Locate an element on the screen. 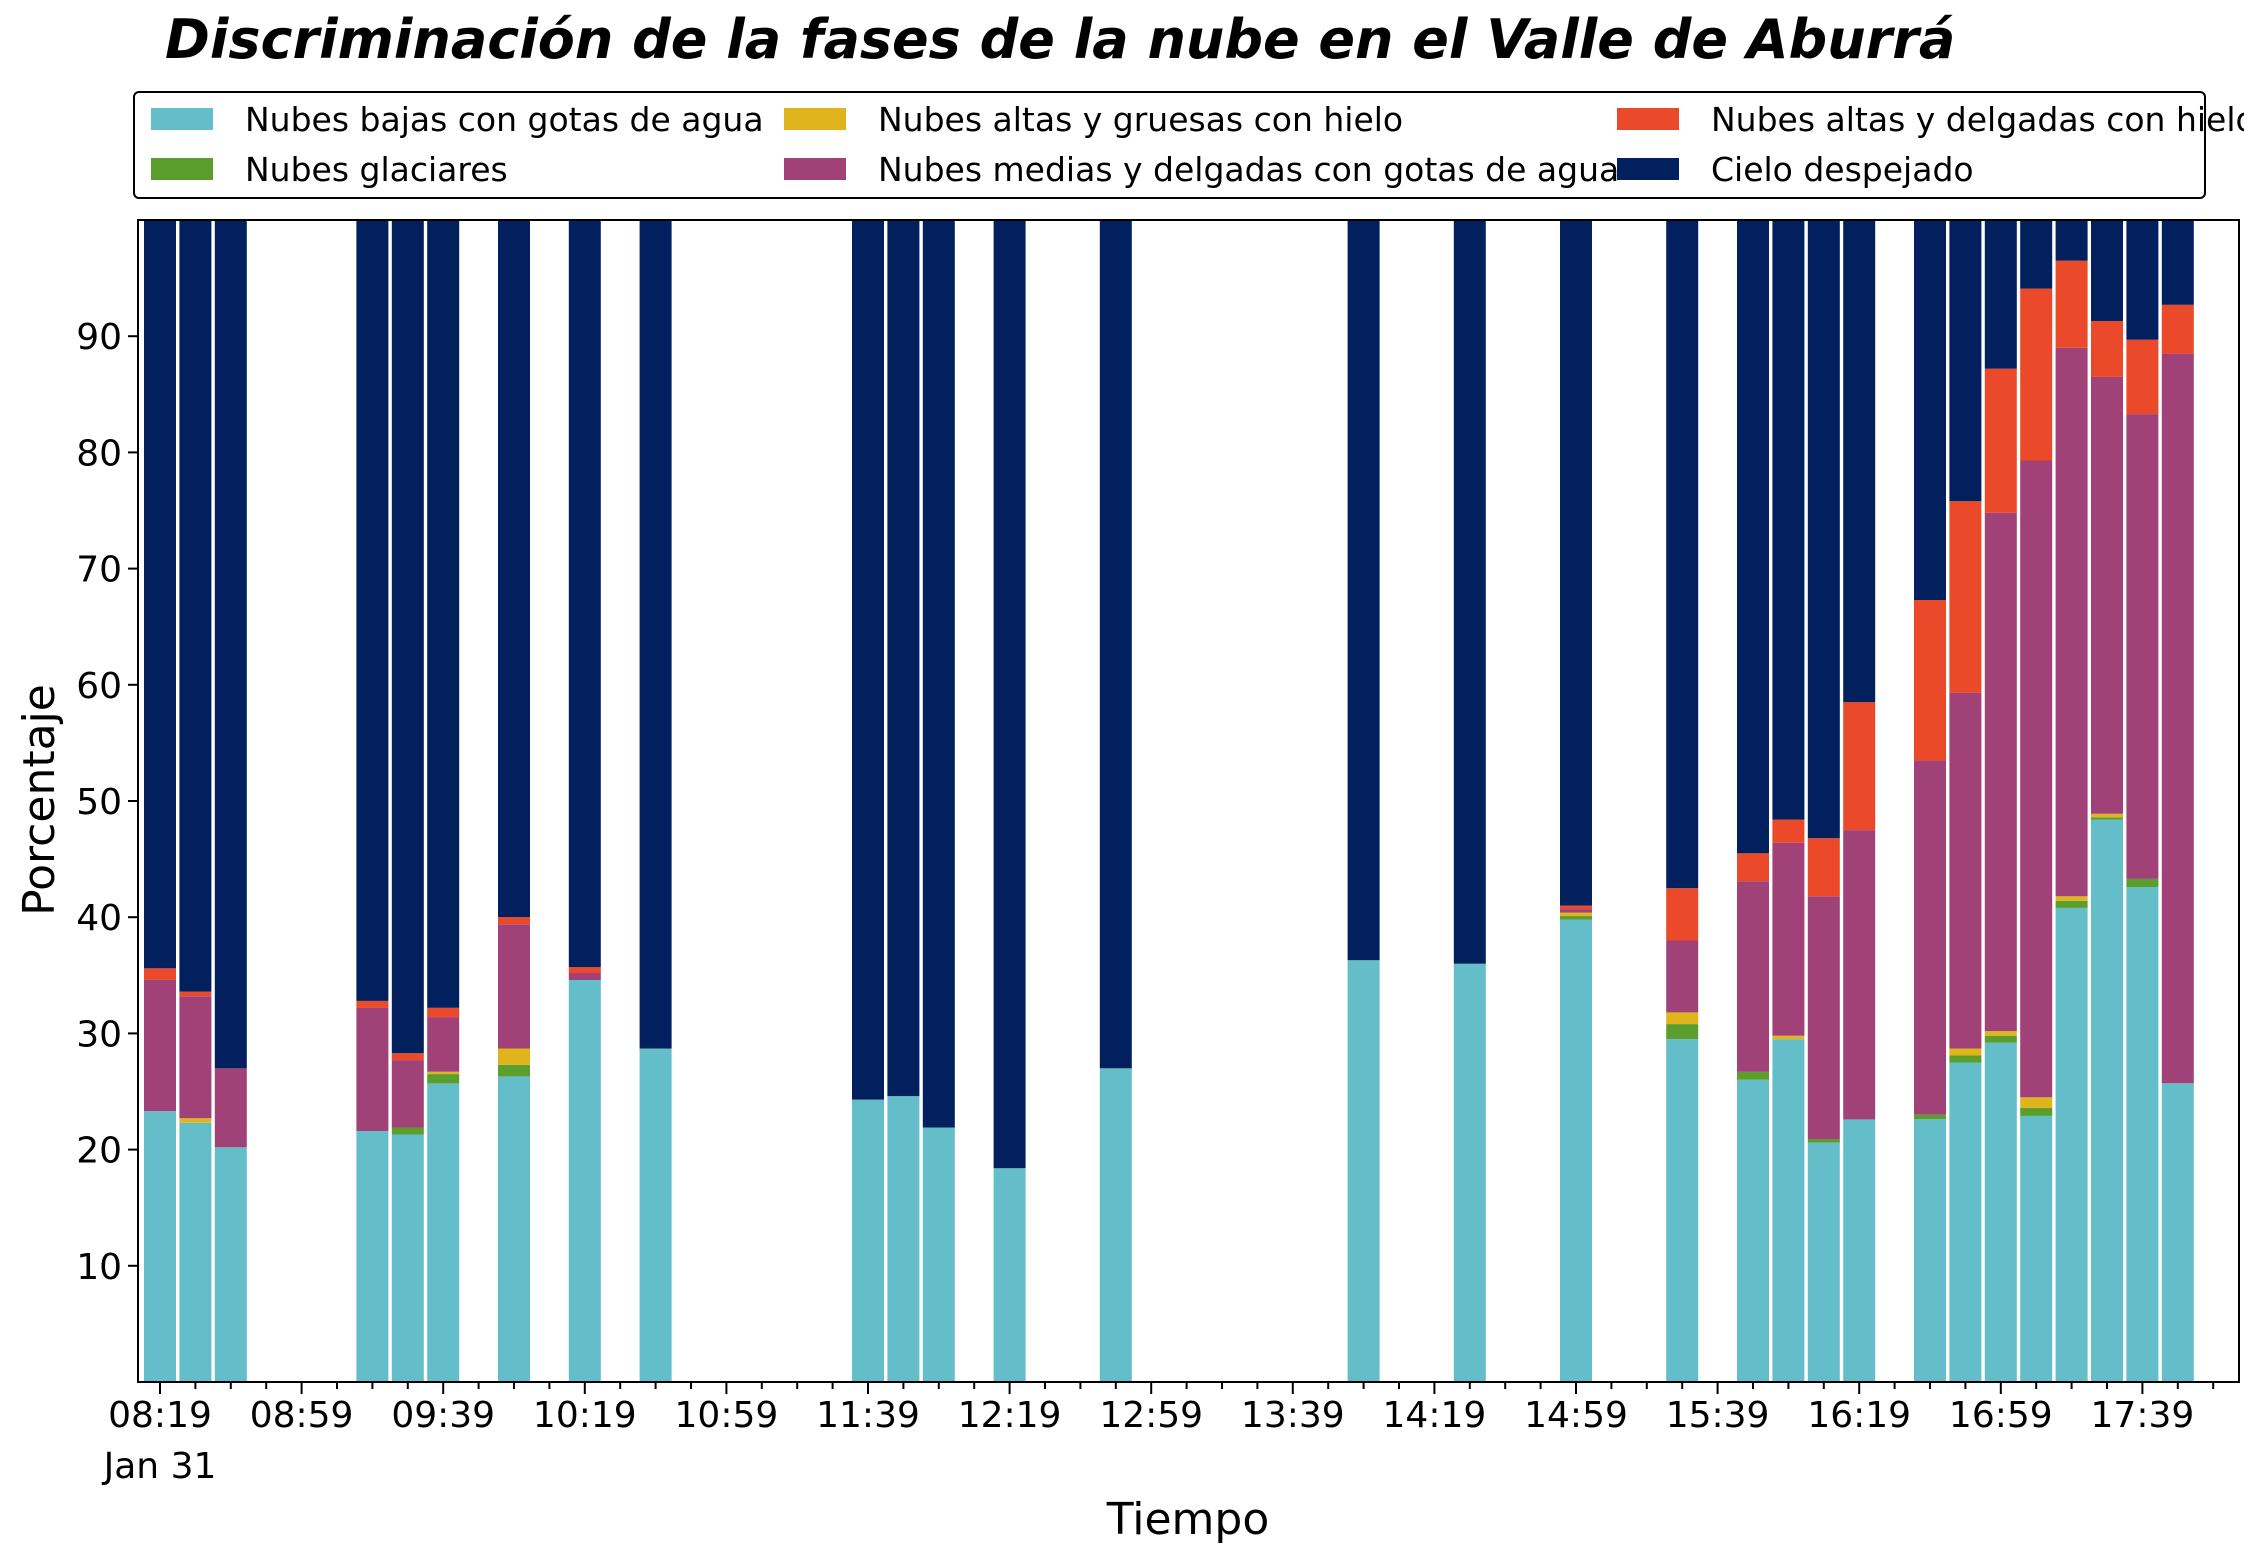 The width and height of the screenshot is (2244, 1559). legend-item-nubes-glaciares: Nubes glaciares is located at coordinates (329, 169).